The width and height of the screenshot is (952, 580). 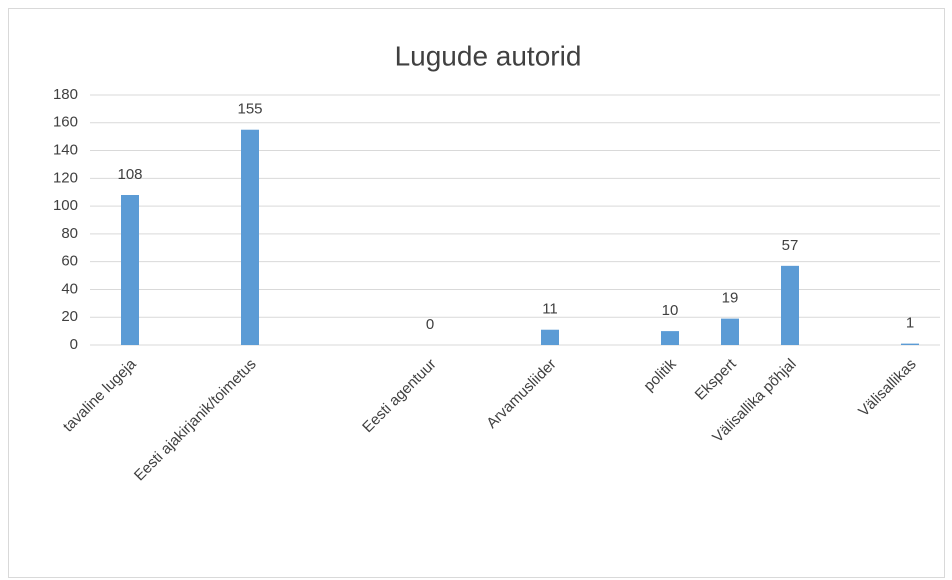 What do you see at coordinates (129, 174) in the screenshot?
I see `data-label: 108` at bounding box center [129, 174].